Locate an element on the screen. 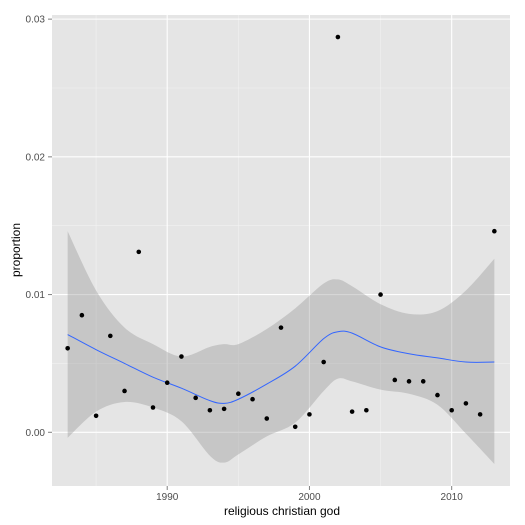 The width and height of the screenshot is (525, 525). y-tick-label: 0.01 is located at coordinates (36, 295).